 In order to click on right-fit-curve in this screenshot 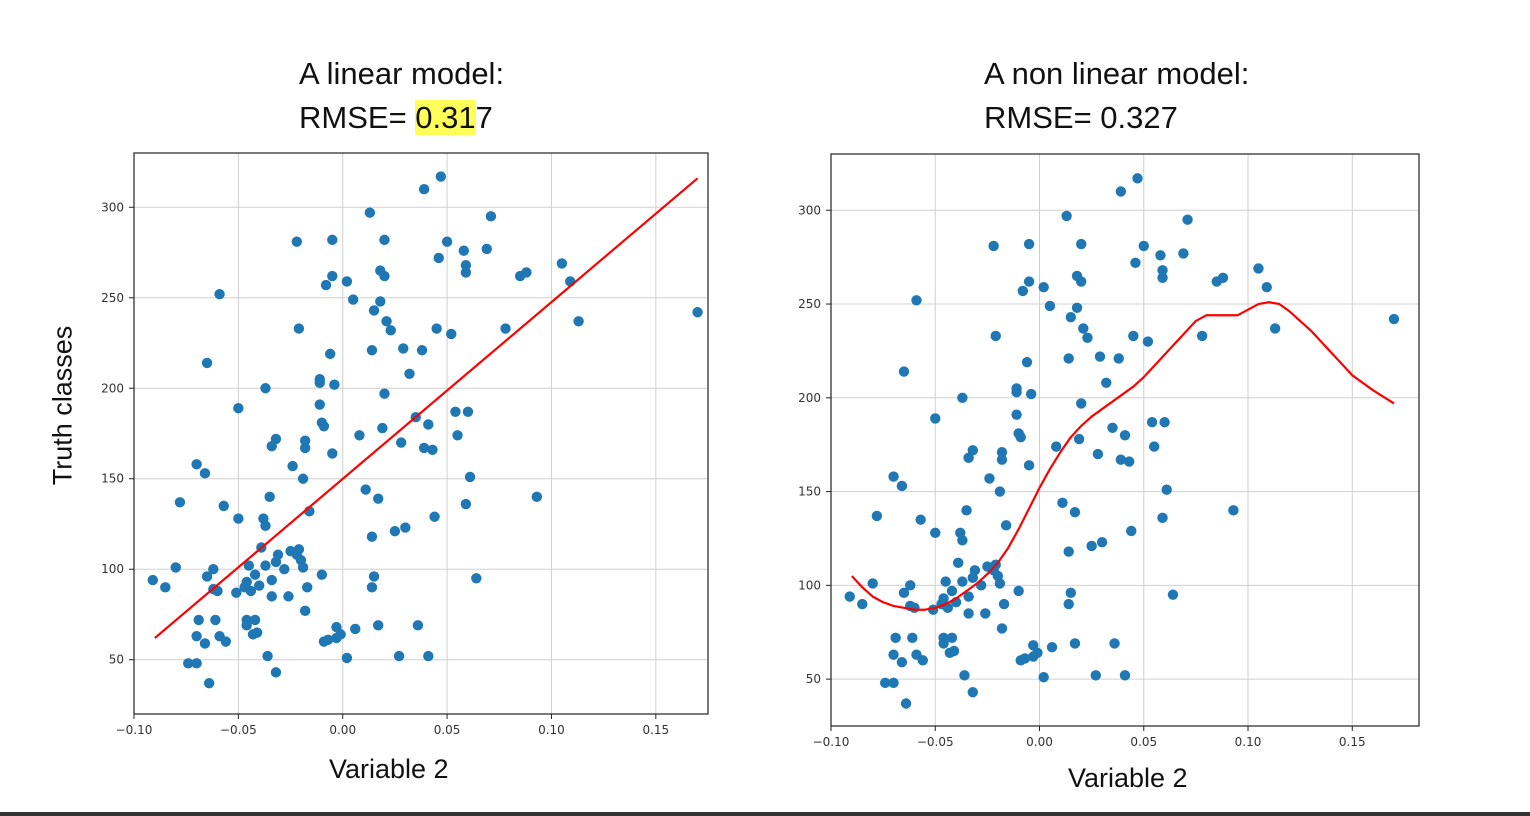, I will do `click(1123, 456)`.